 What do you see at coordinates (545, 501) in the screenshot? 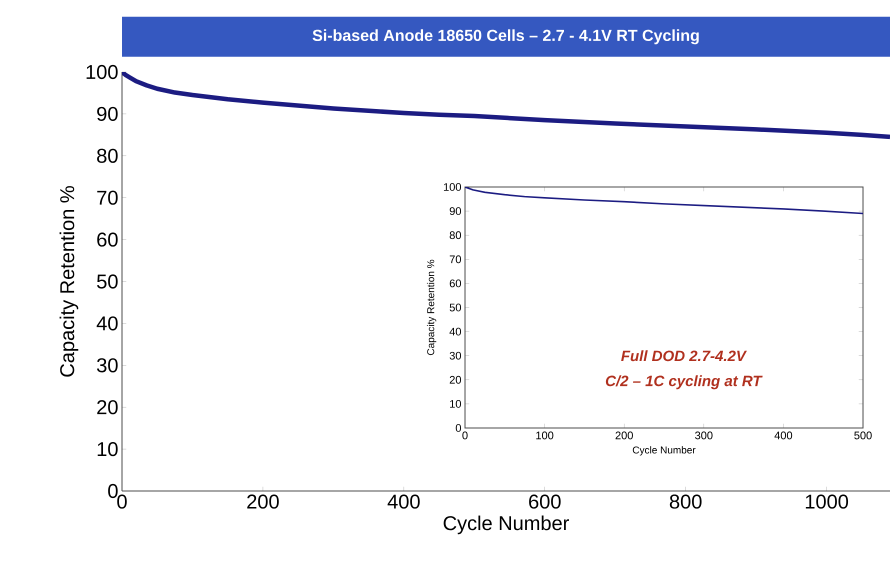
I see `x-tick-label: 600` at bounding box center [545, 501].